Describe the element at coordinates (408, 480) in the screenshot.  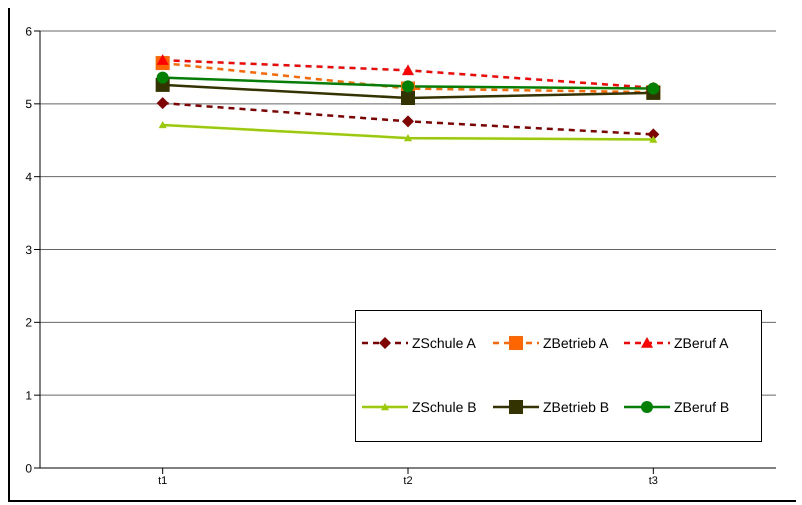
I see `x-tick-label: t2` at that location.